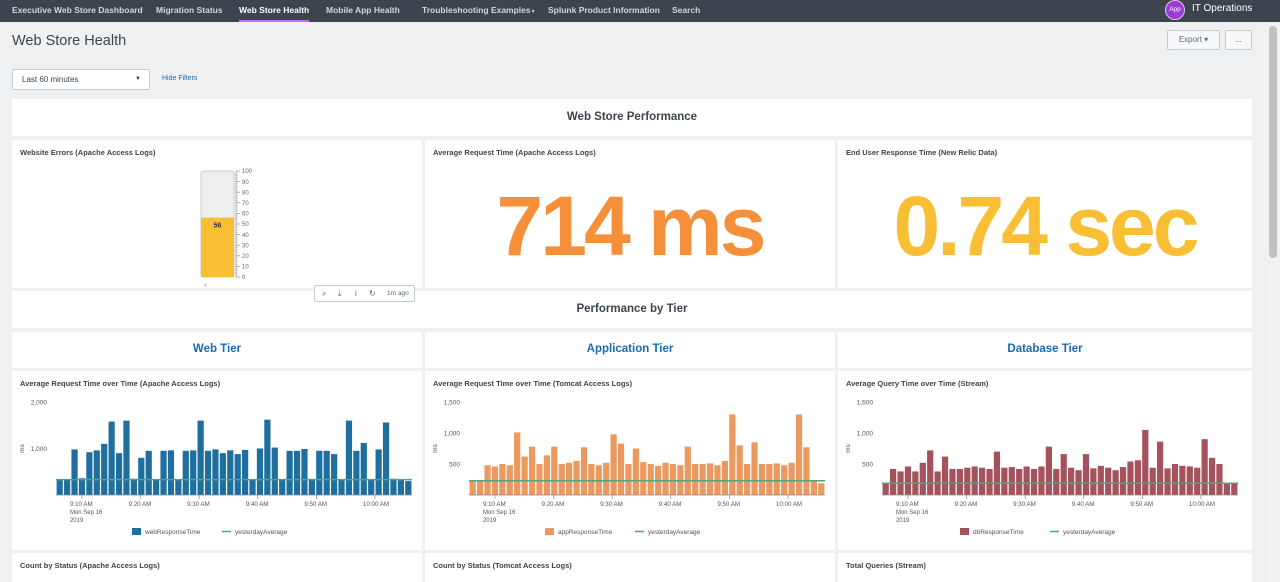  What do you see at coordinates (1273, 142) in the screenshot?
I see `scrollbar-thumb` at bounding box center [1273, 142].